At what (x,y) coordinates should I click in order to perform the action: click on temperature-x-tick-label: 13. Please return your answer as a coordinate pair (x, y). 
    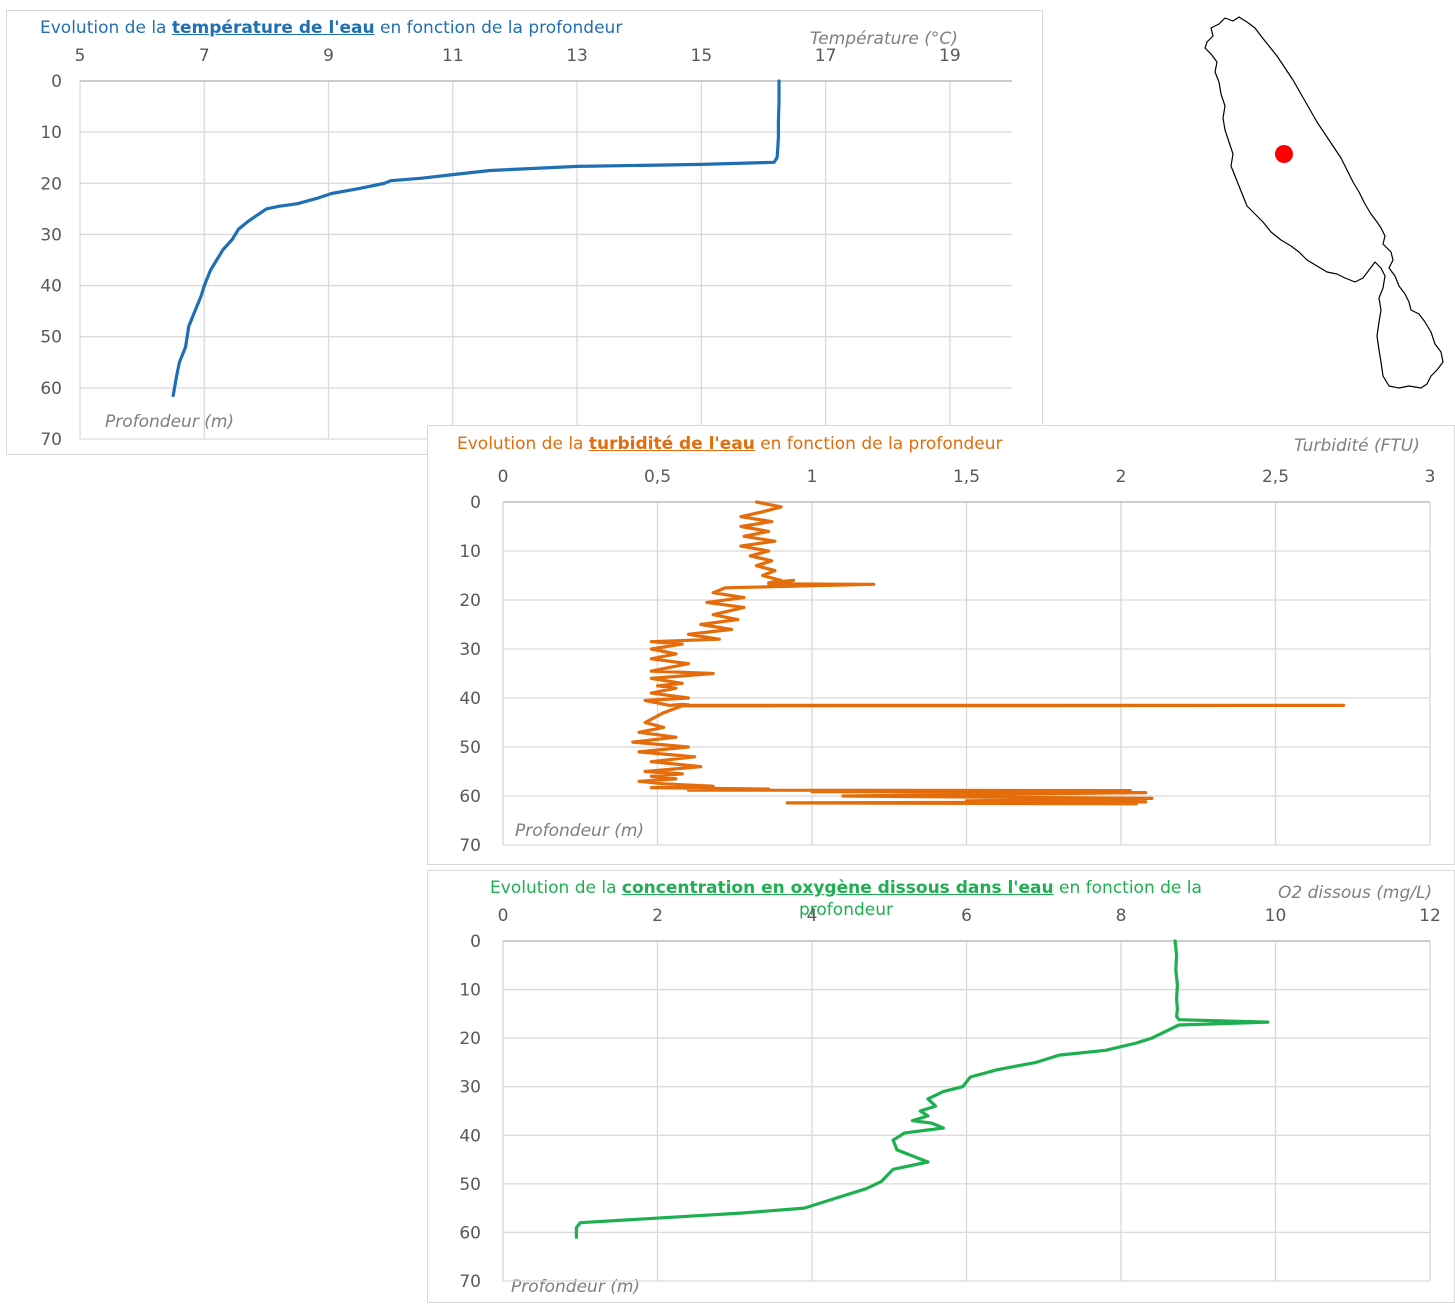
    Looking at the image, I should click on (577, 56).